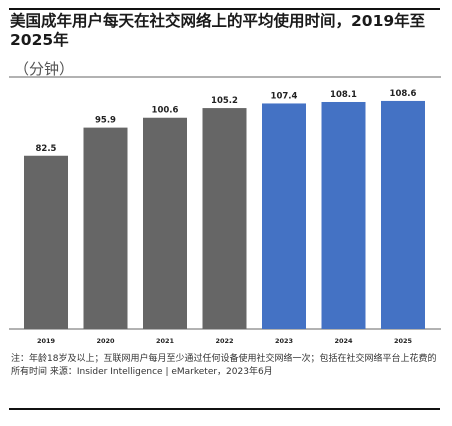  I want to click on value-label-2021: 100.6, so click(165, 111).